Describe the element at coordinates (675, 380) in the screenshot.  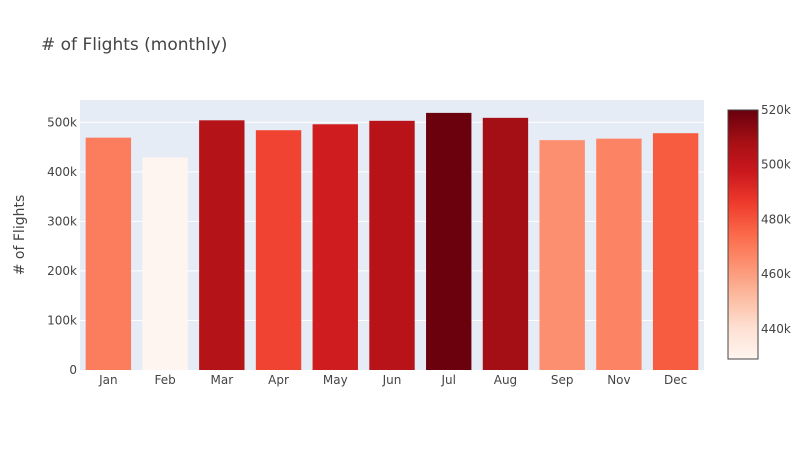
I see `x-tick-label: Dec` at that location.